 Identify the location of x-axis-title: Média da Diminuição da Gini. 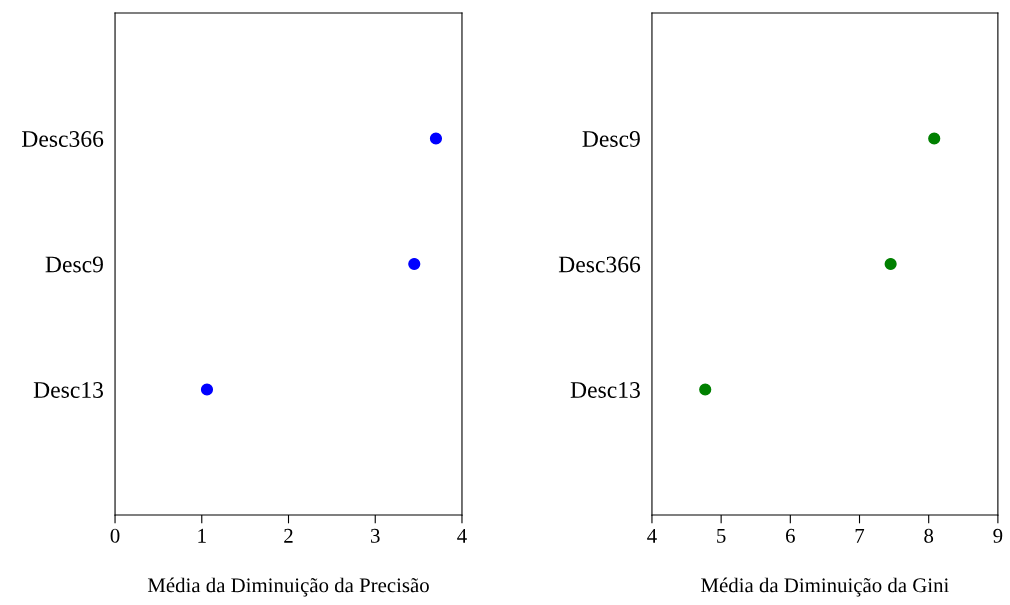
(825, 587).